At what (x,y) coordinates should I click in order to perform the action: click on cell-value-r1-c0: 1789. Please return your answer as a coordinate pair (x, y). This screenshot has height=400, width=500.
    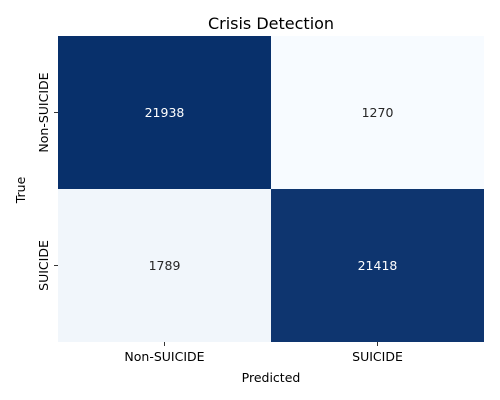
    Looking at the image, I should click on (165, 265).